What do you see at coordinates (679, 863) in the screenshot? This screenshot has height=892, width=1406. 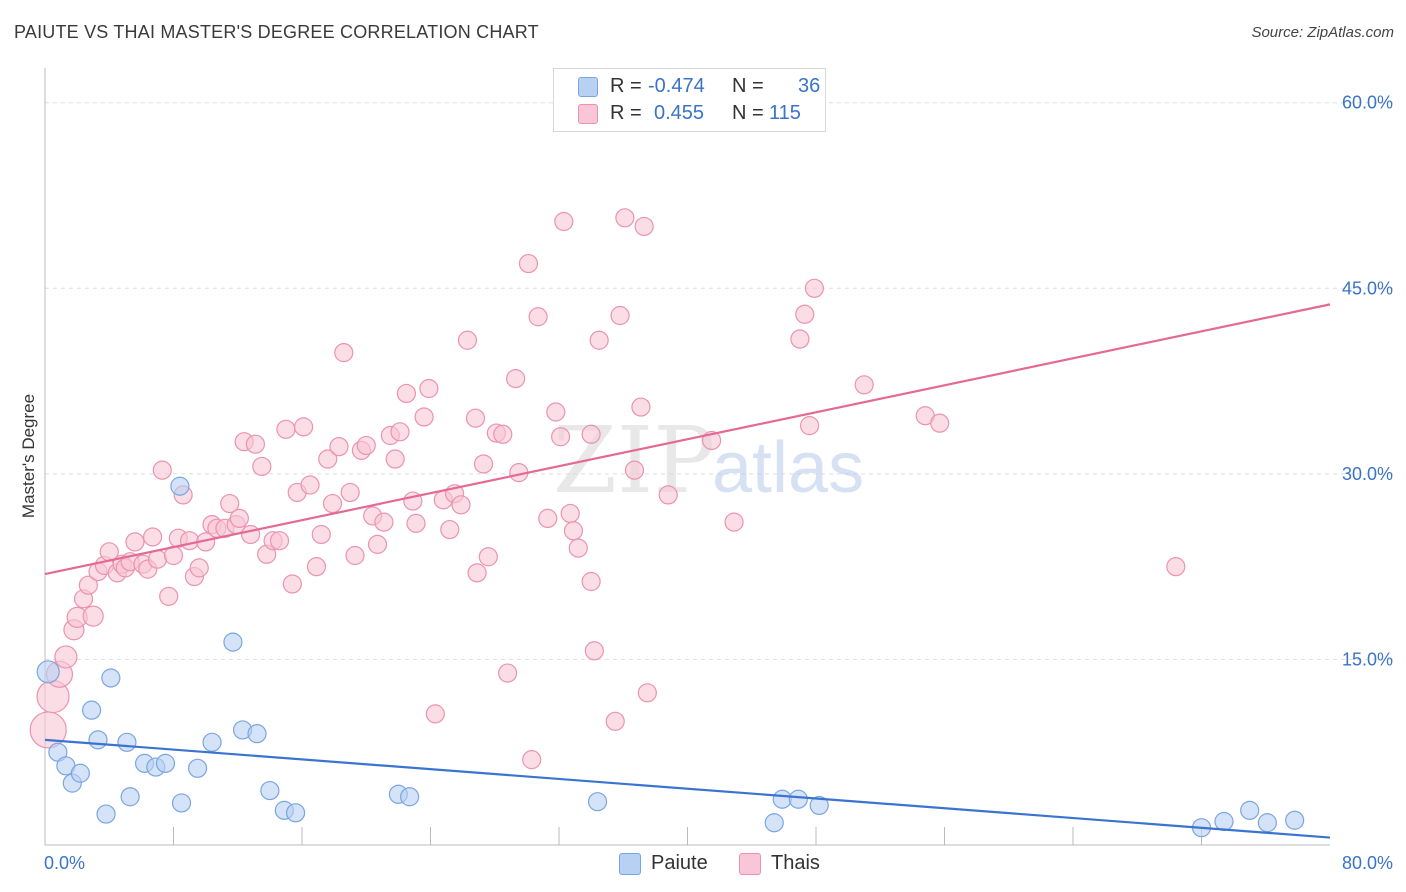 I see `legend-paiute-label: Paiute` at bounding box center [679, 863].